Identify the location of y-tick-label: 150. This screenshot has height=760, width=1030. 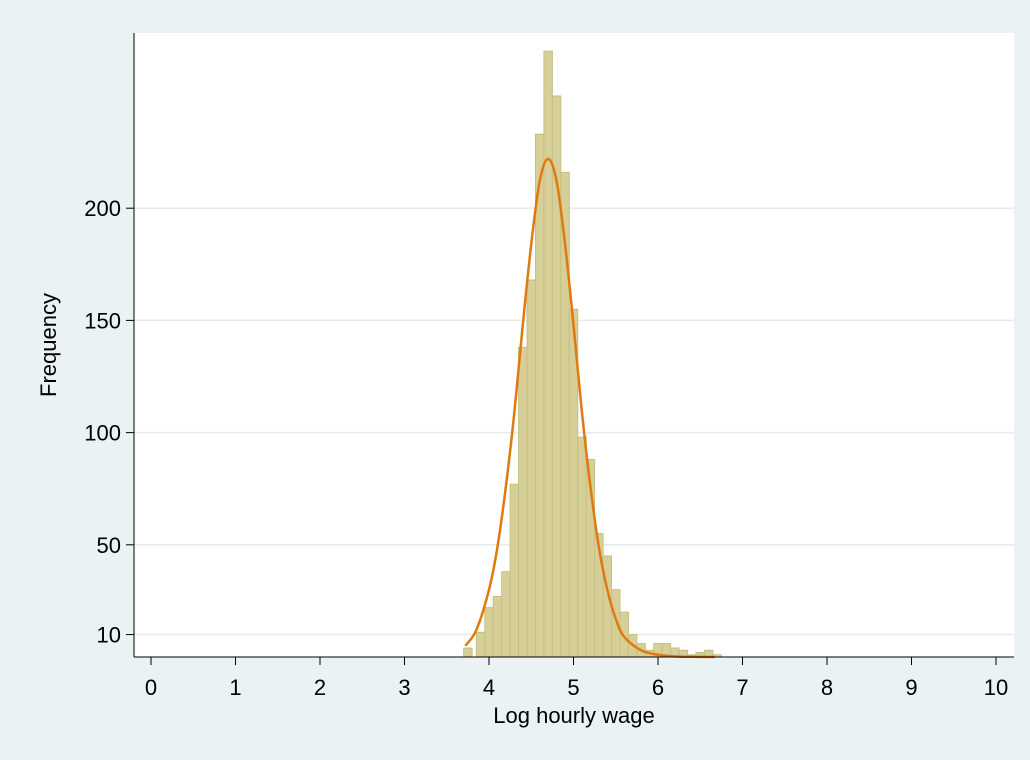
(102, 320).